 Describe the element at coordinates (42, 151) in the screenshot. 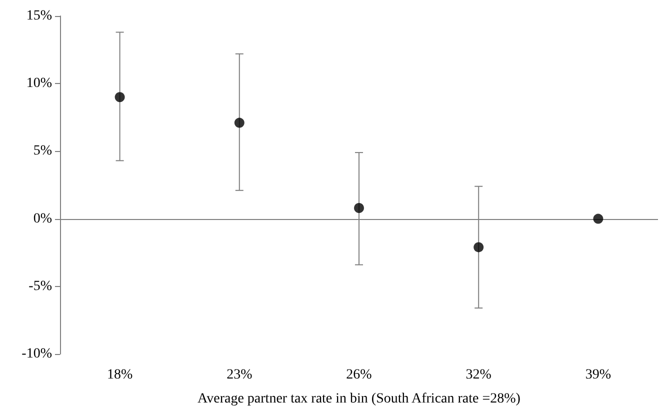

I see `y-tick-label: 5%` at that location.